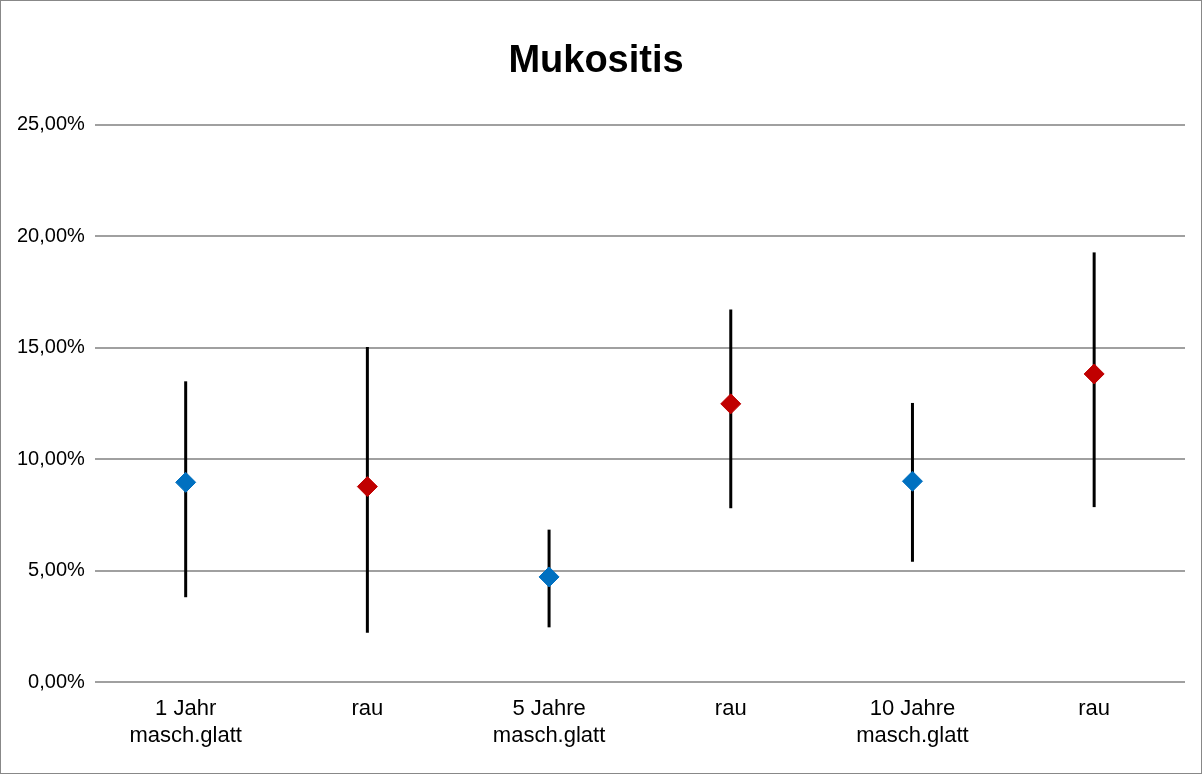 This screenshot has width=1202, height=774. Describe the element at coordinates (51, 234) in the screenshot. I see `y-tick-label: 20,00%` at that location.